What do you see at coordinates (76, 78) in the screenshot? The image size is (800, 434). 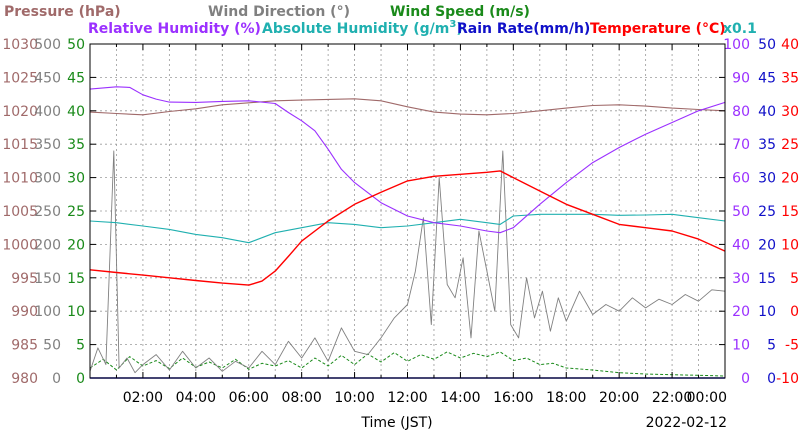 I see `y-tick-wind_speed: 45` at bounding box center [76, 78].